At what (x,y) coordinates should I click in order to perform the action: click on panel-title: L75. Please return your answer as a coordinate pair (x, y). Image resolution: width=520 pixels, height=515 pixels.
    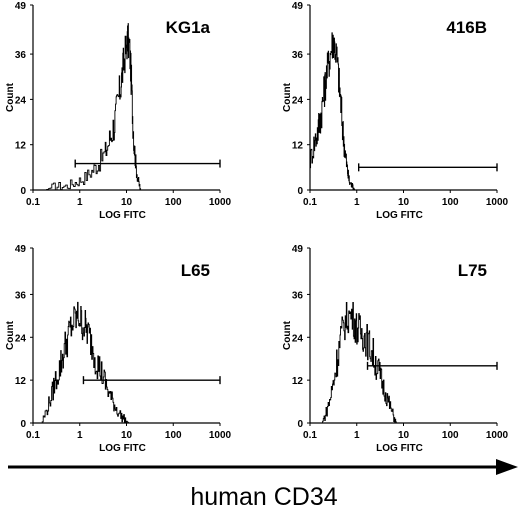
    Looking at the image, I should click on (472, 270).